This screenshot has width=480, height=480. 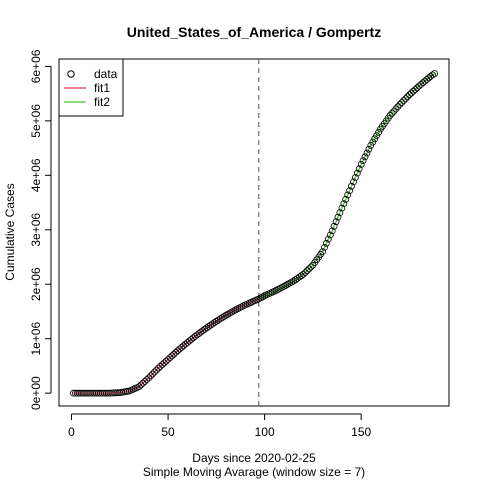 What do you see at coordinates (36, 175) in the screenshot?
I see `y-tick-label: 4e+06` at bounding box center [36, 175].